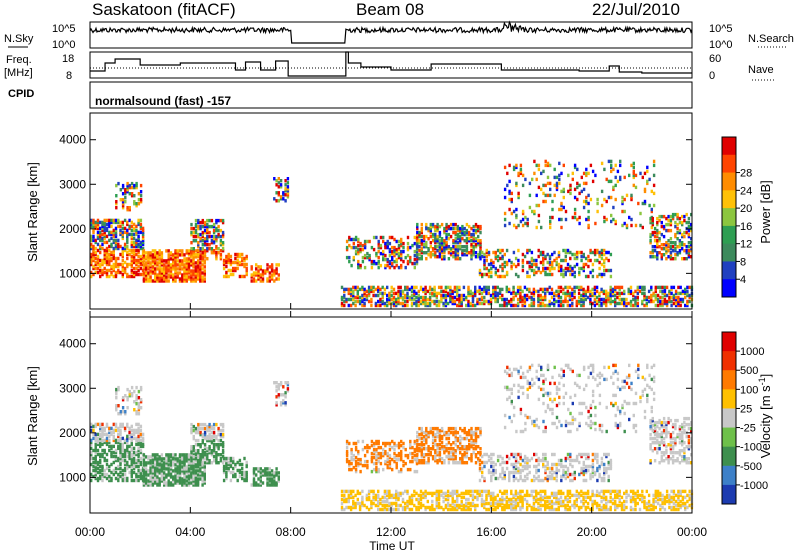 The width and height of the screenshot is (800, 554). Describe the element at coordinates (19, 60) in the screenshot. I see `freq-label: Freq.` at that location.